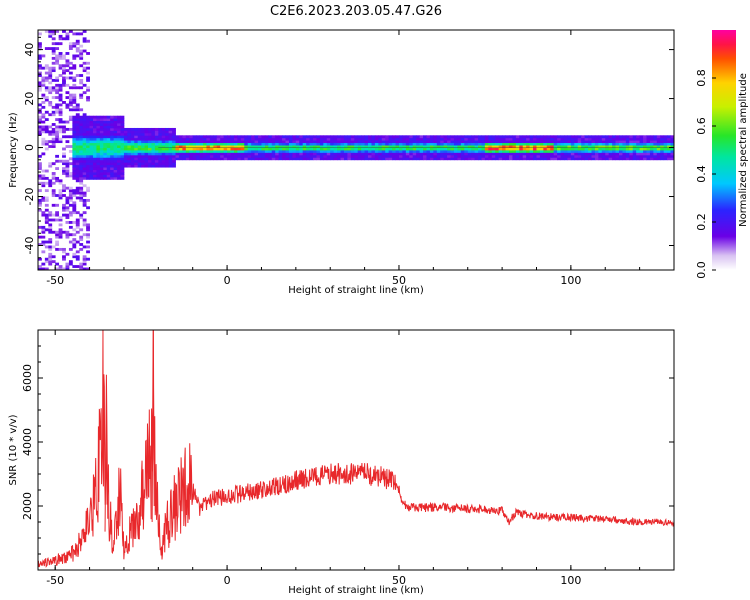 Image resolution: width=750 pixels, height=600 pixels. I want to click on spectrogram-y-tick-label: -40, so click(29, 246).